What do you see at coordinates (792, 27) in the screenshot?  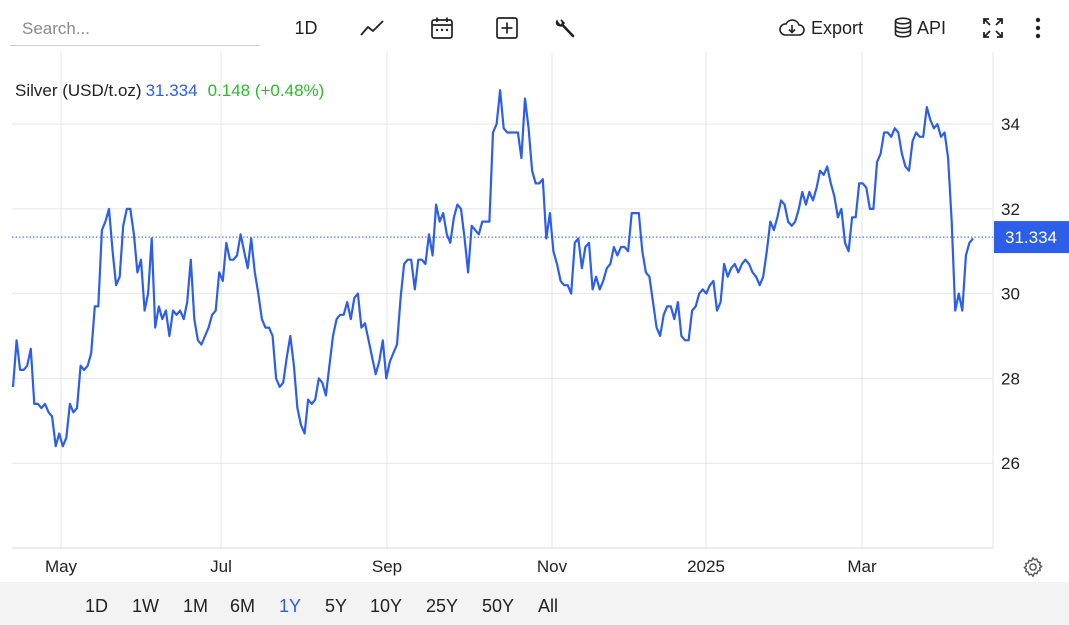 I see `cloud-download-icon` at bounding box center [792, 27].